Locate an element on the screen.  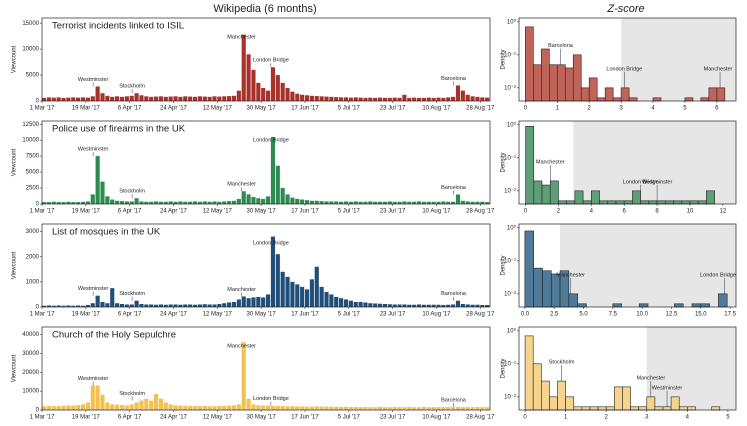
x-tick-label: 4 is located at coordinates (653, 109).